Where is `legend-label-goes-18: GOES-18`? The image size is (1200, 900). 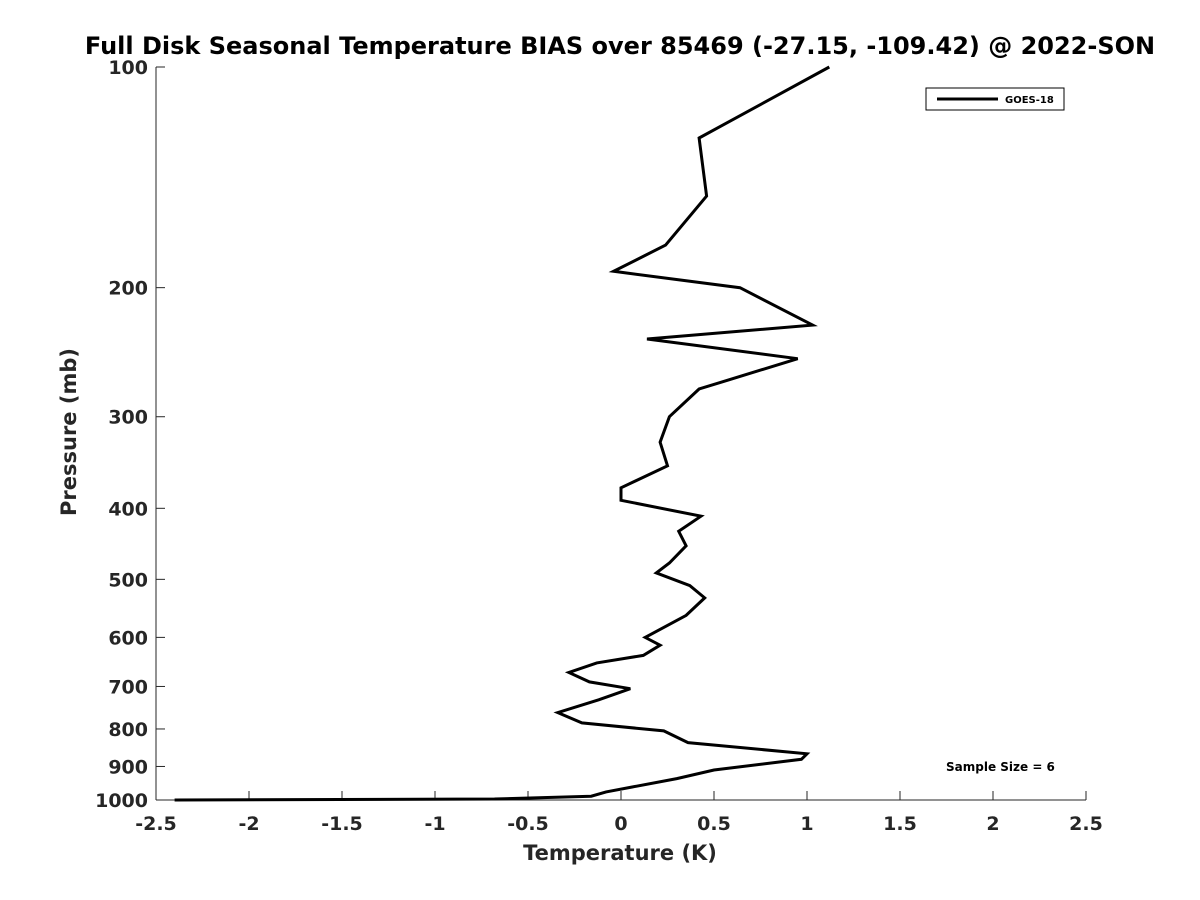 legend-label-goes-18: GOES-18 is located at coordinates (1029, 100).